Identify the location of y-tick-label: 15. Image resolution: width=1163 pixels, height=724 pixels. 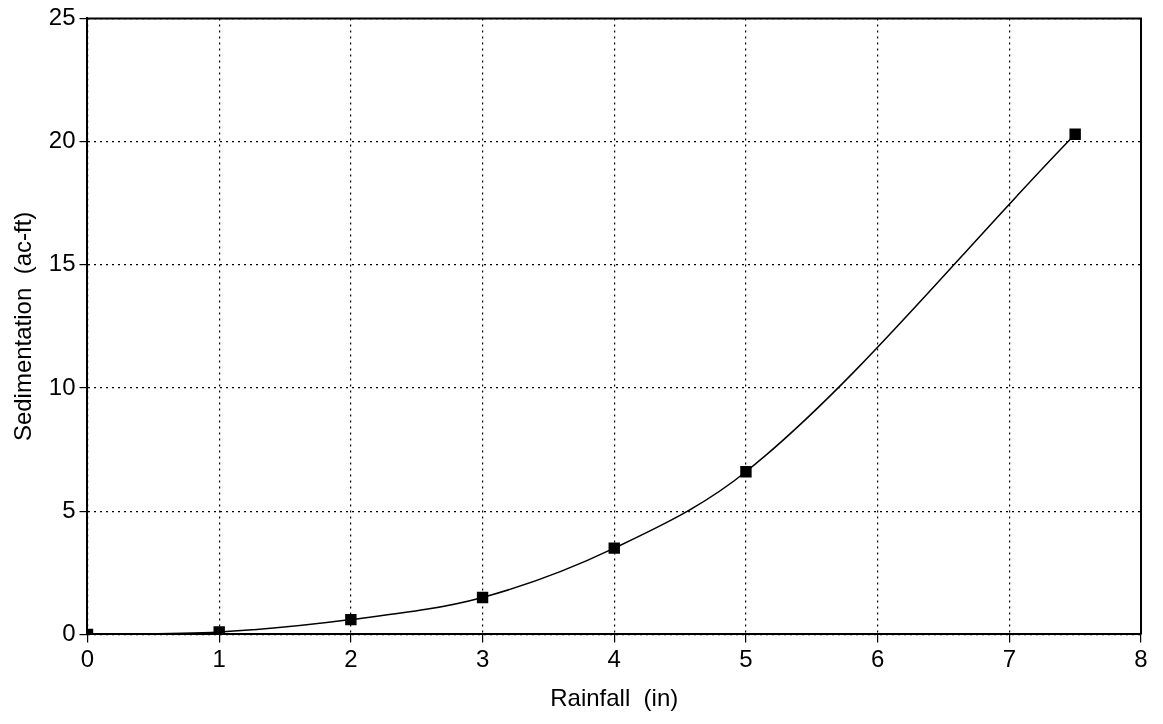
(62, 263).